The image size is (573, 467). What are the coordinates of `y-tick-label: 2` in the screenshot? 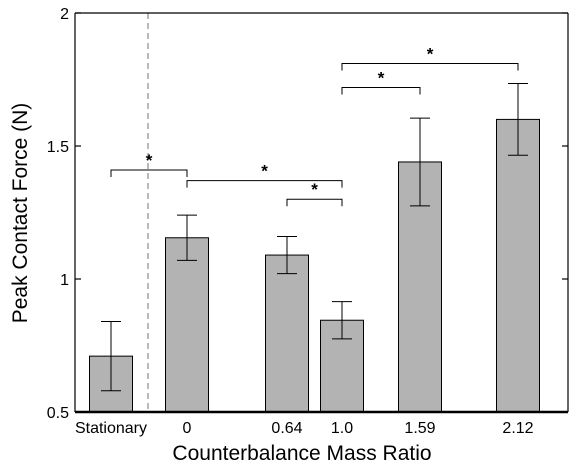 It's located at (64, 14).